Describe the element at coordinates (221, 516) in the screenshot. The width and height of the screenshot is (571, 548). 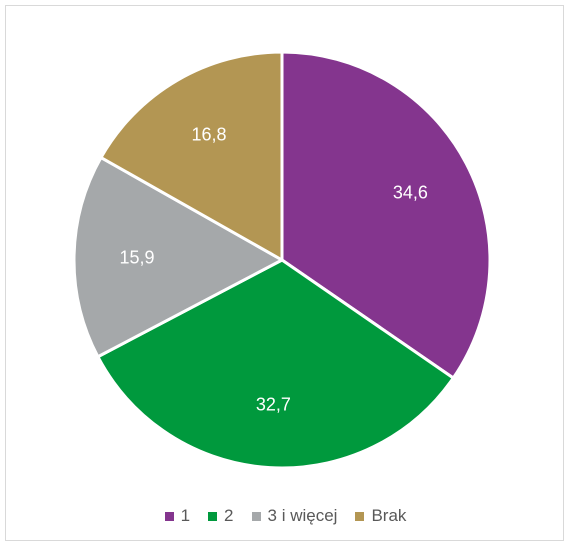
I see `legend-item-2: 2` at that location.